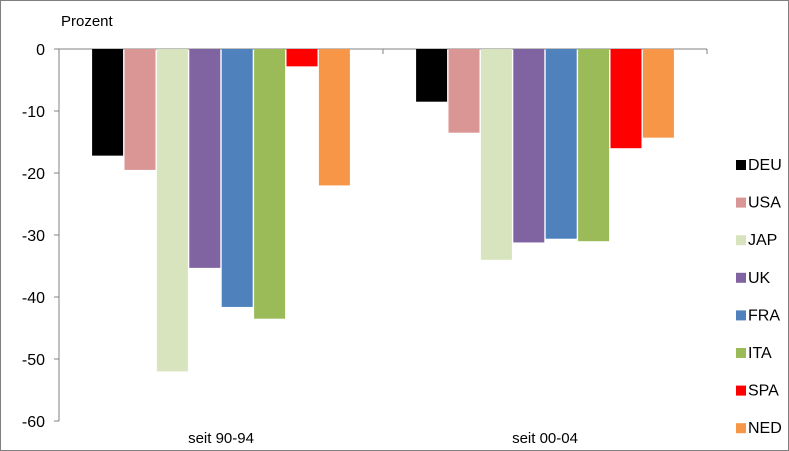 Image resolution: width=789 pixels, height=451 pixels. What do you see at coordinates (33, 360) in the screenshot?
I see `y-tick-label: -50` at bounding box center [33, 360].